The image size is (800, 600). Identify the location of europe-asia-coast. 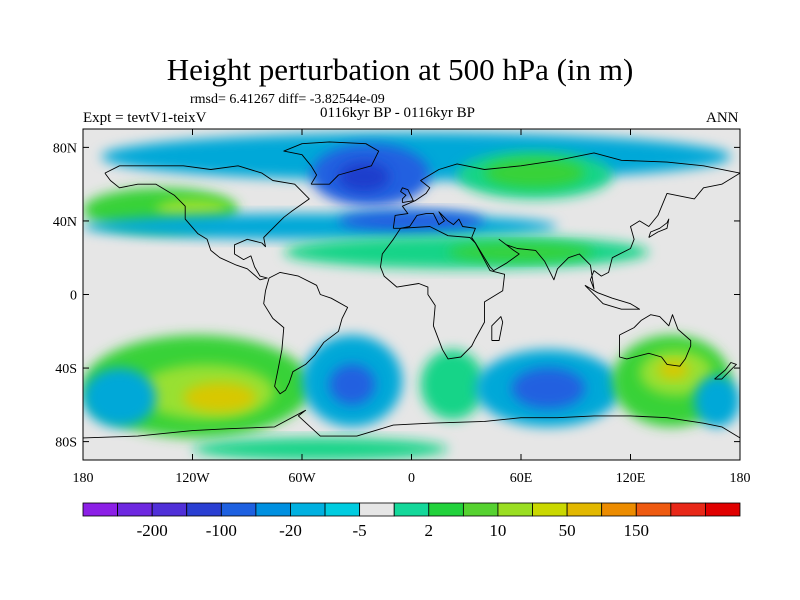
(566, 221).